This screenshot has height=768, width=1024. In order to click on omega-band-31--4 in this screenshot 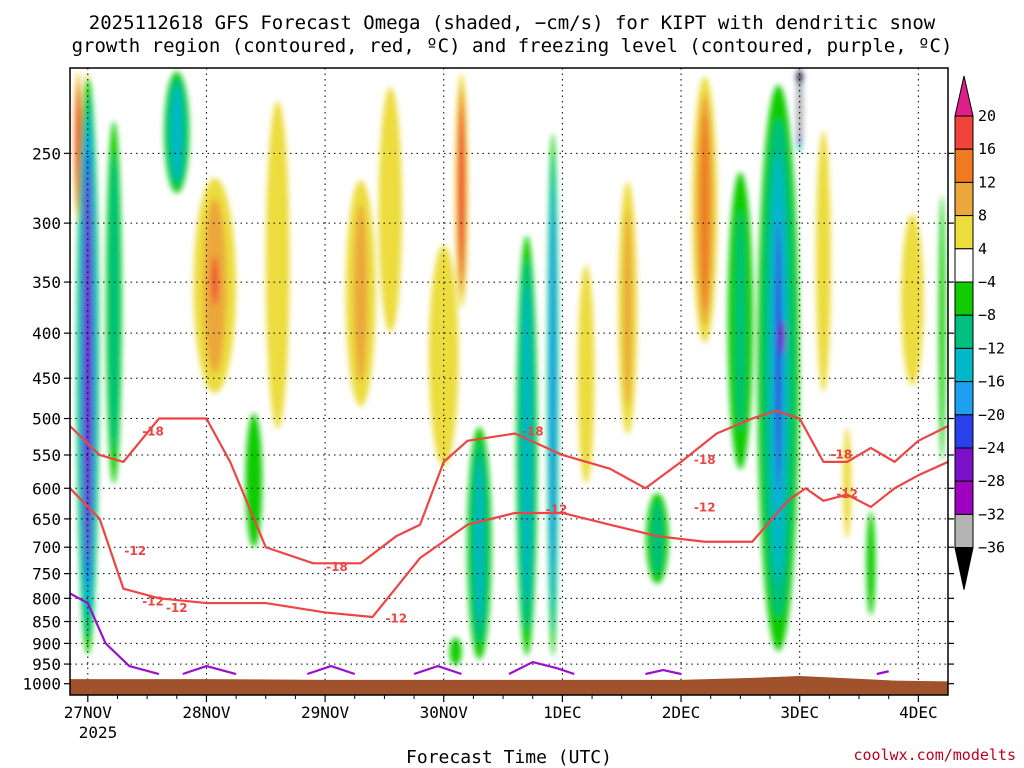, I will do `click(942, 328)`.